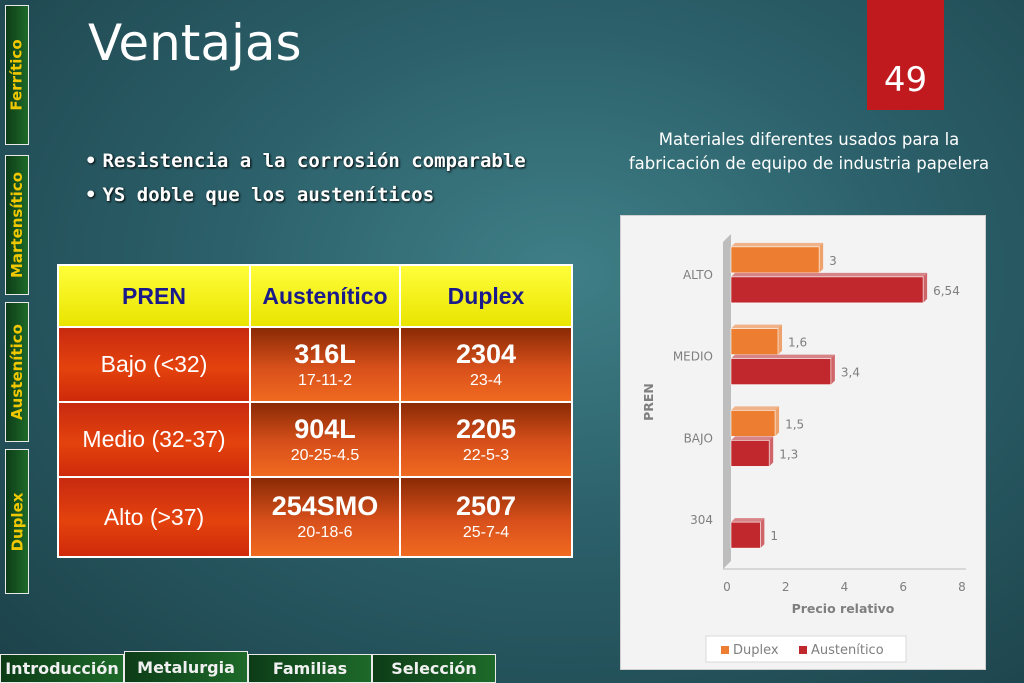 The width and height of the screenshot is (1024, 683). What do you see at coordinates (698, 438) in the screenshot?
I see `category-label: BAJO` at bounding box center [698, 438].